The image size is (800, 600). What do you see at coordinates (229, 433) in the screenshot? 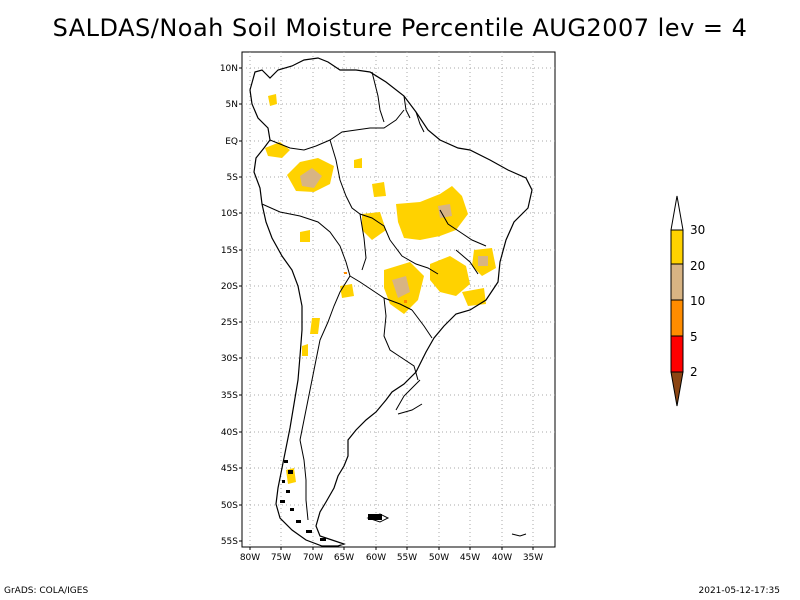
I see `lat-label: 40S` at bounding box center [229, 433].